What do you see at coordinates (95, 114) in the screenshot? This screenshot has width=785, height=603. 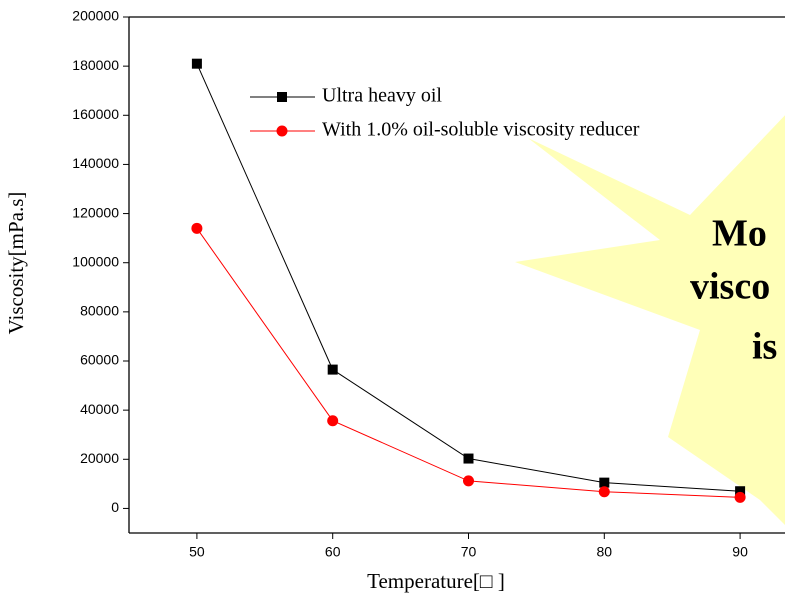 I see `y-tick-label: 160000` at bounding box center [95, 114].